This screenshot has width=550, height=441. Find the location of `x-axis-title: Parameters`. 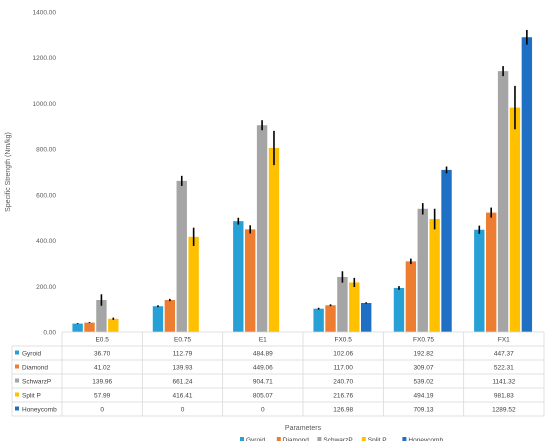

x-axis-title: Parameters is located at coordinates (303, 428).